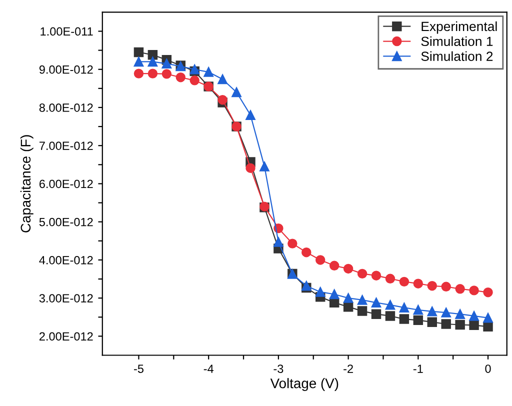 This screenshot has height=406, width=512. Describe the element at coordinates (66, 336) in the screenshot. I see `y-tick-label: 2.00E-012` at that location.